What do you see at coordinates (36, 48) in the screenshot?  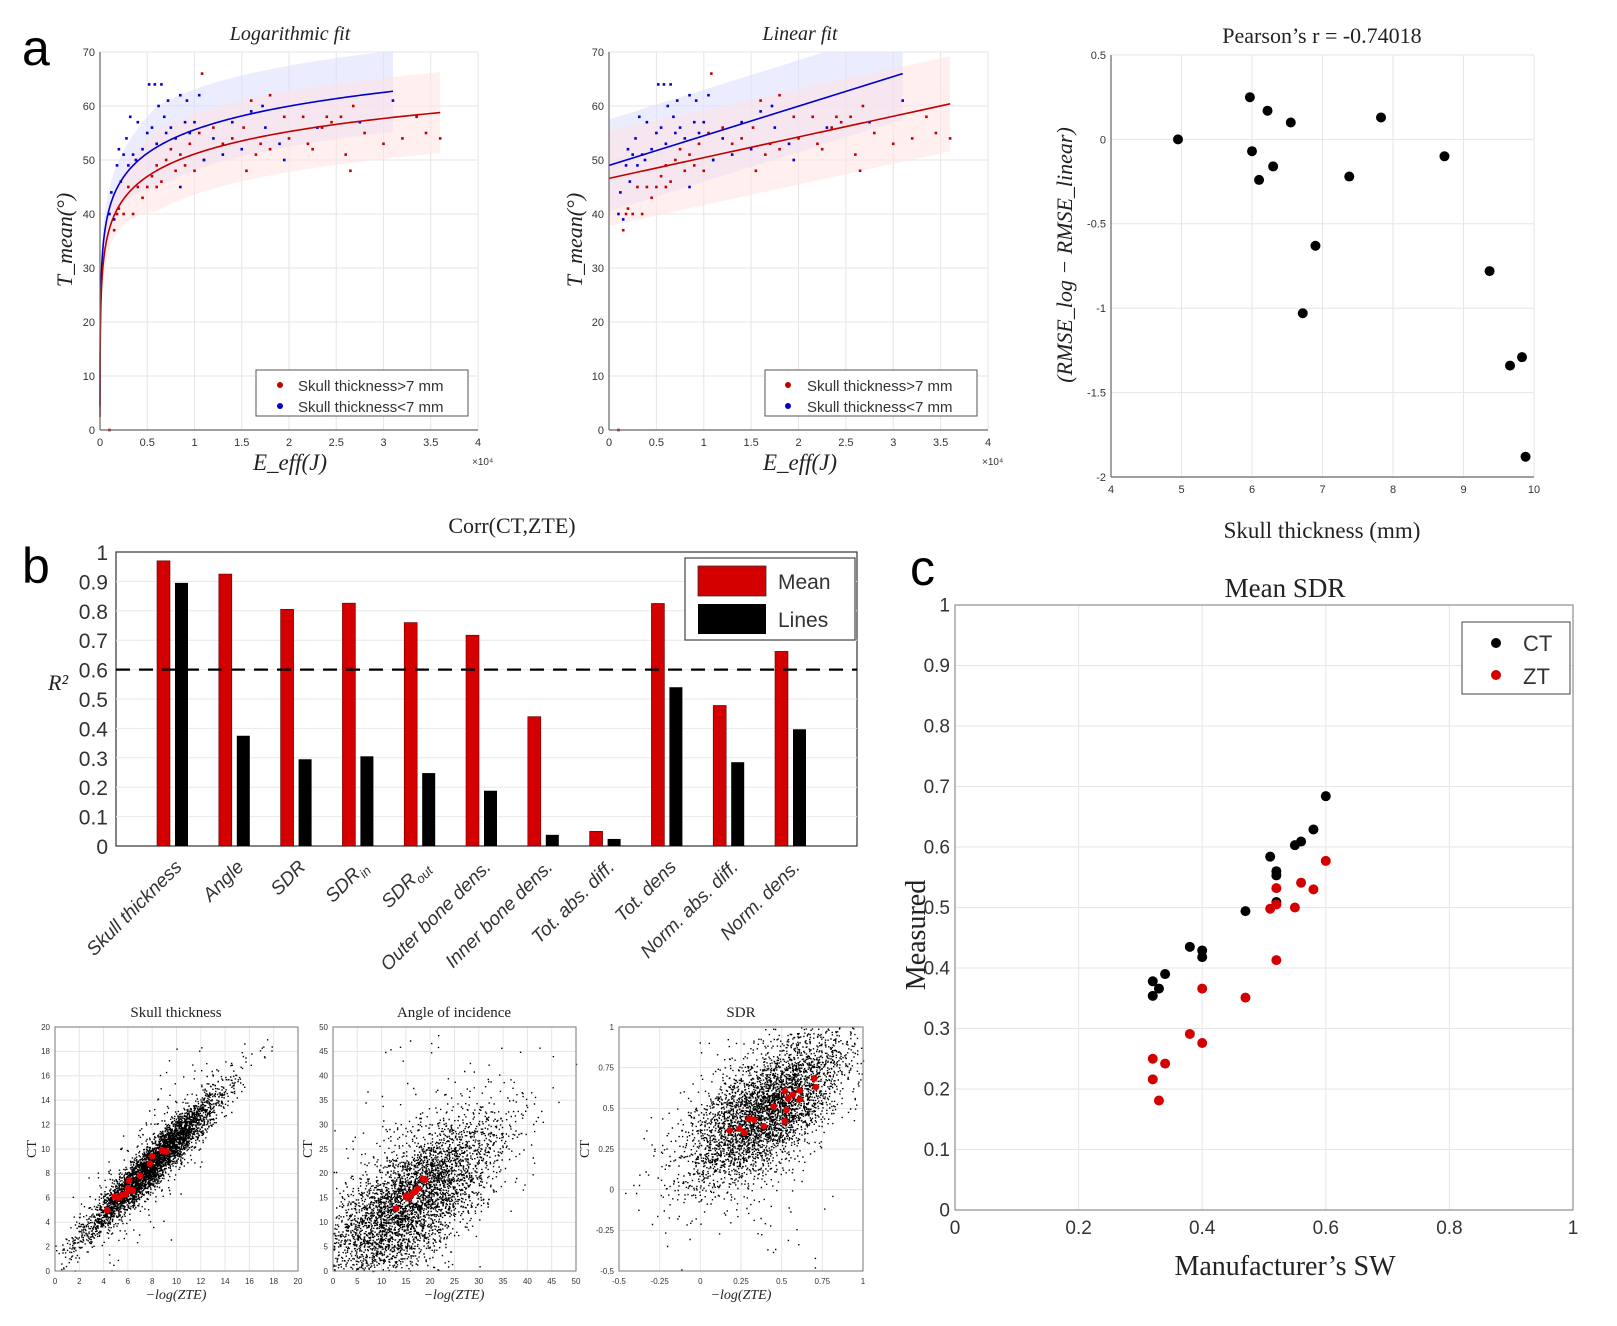 I see `panel-letter-a: a` at bounding box center [36, 48].